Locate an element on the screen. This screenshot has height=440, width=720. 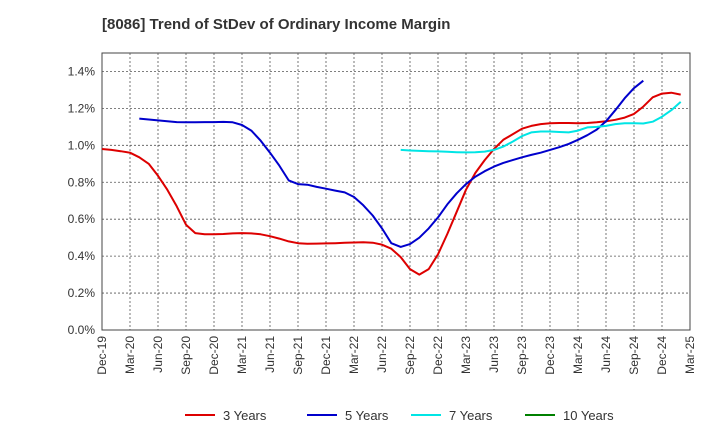
x-tick-label: Mar-20 is located at coordinates (130, 355).